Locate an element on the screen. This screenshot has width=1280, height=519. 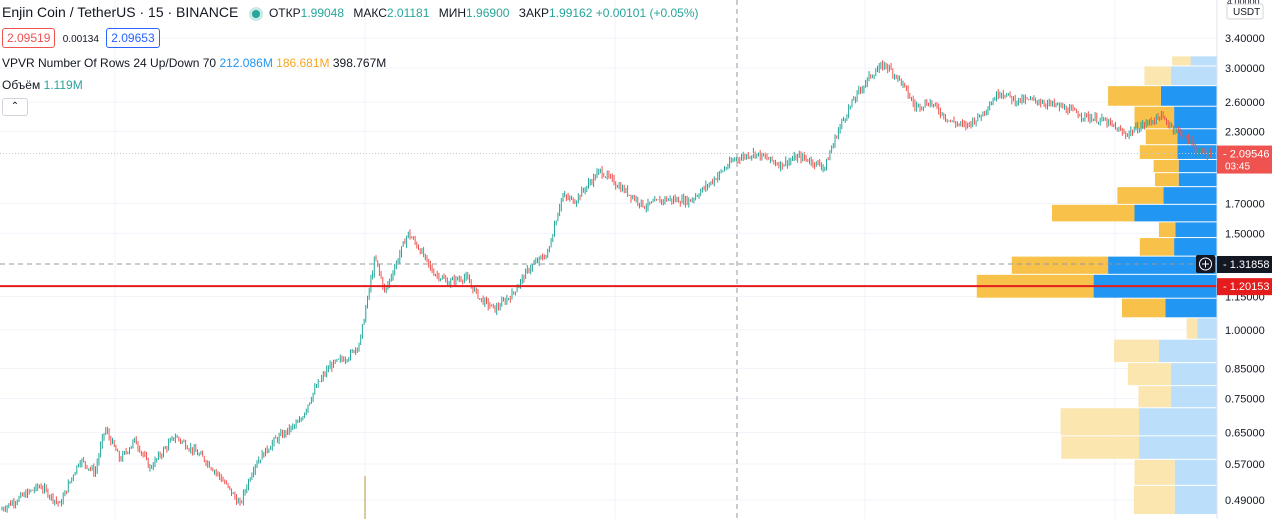
price-tick-label: 0.85000 is located at coordinates (1245, 370).